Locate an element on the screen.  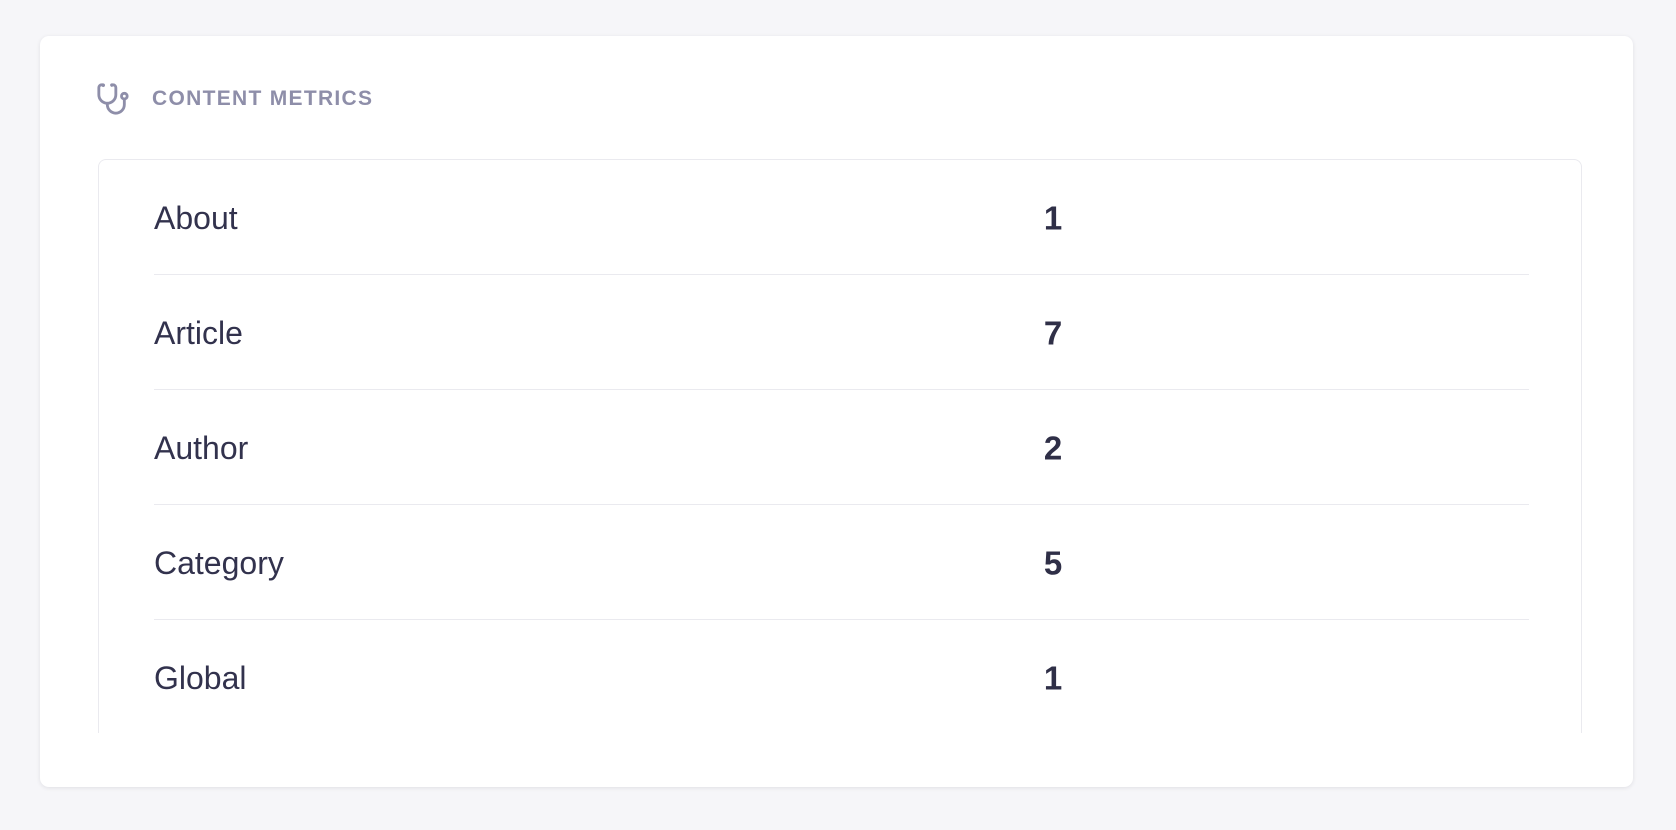
metric-label: Category is located at coordinates (219, 562).